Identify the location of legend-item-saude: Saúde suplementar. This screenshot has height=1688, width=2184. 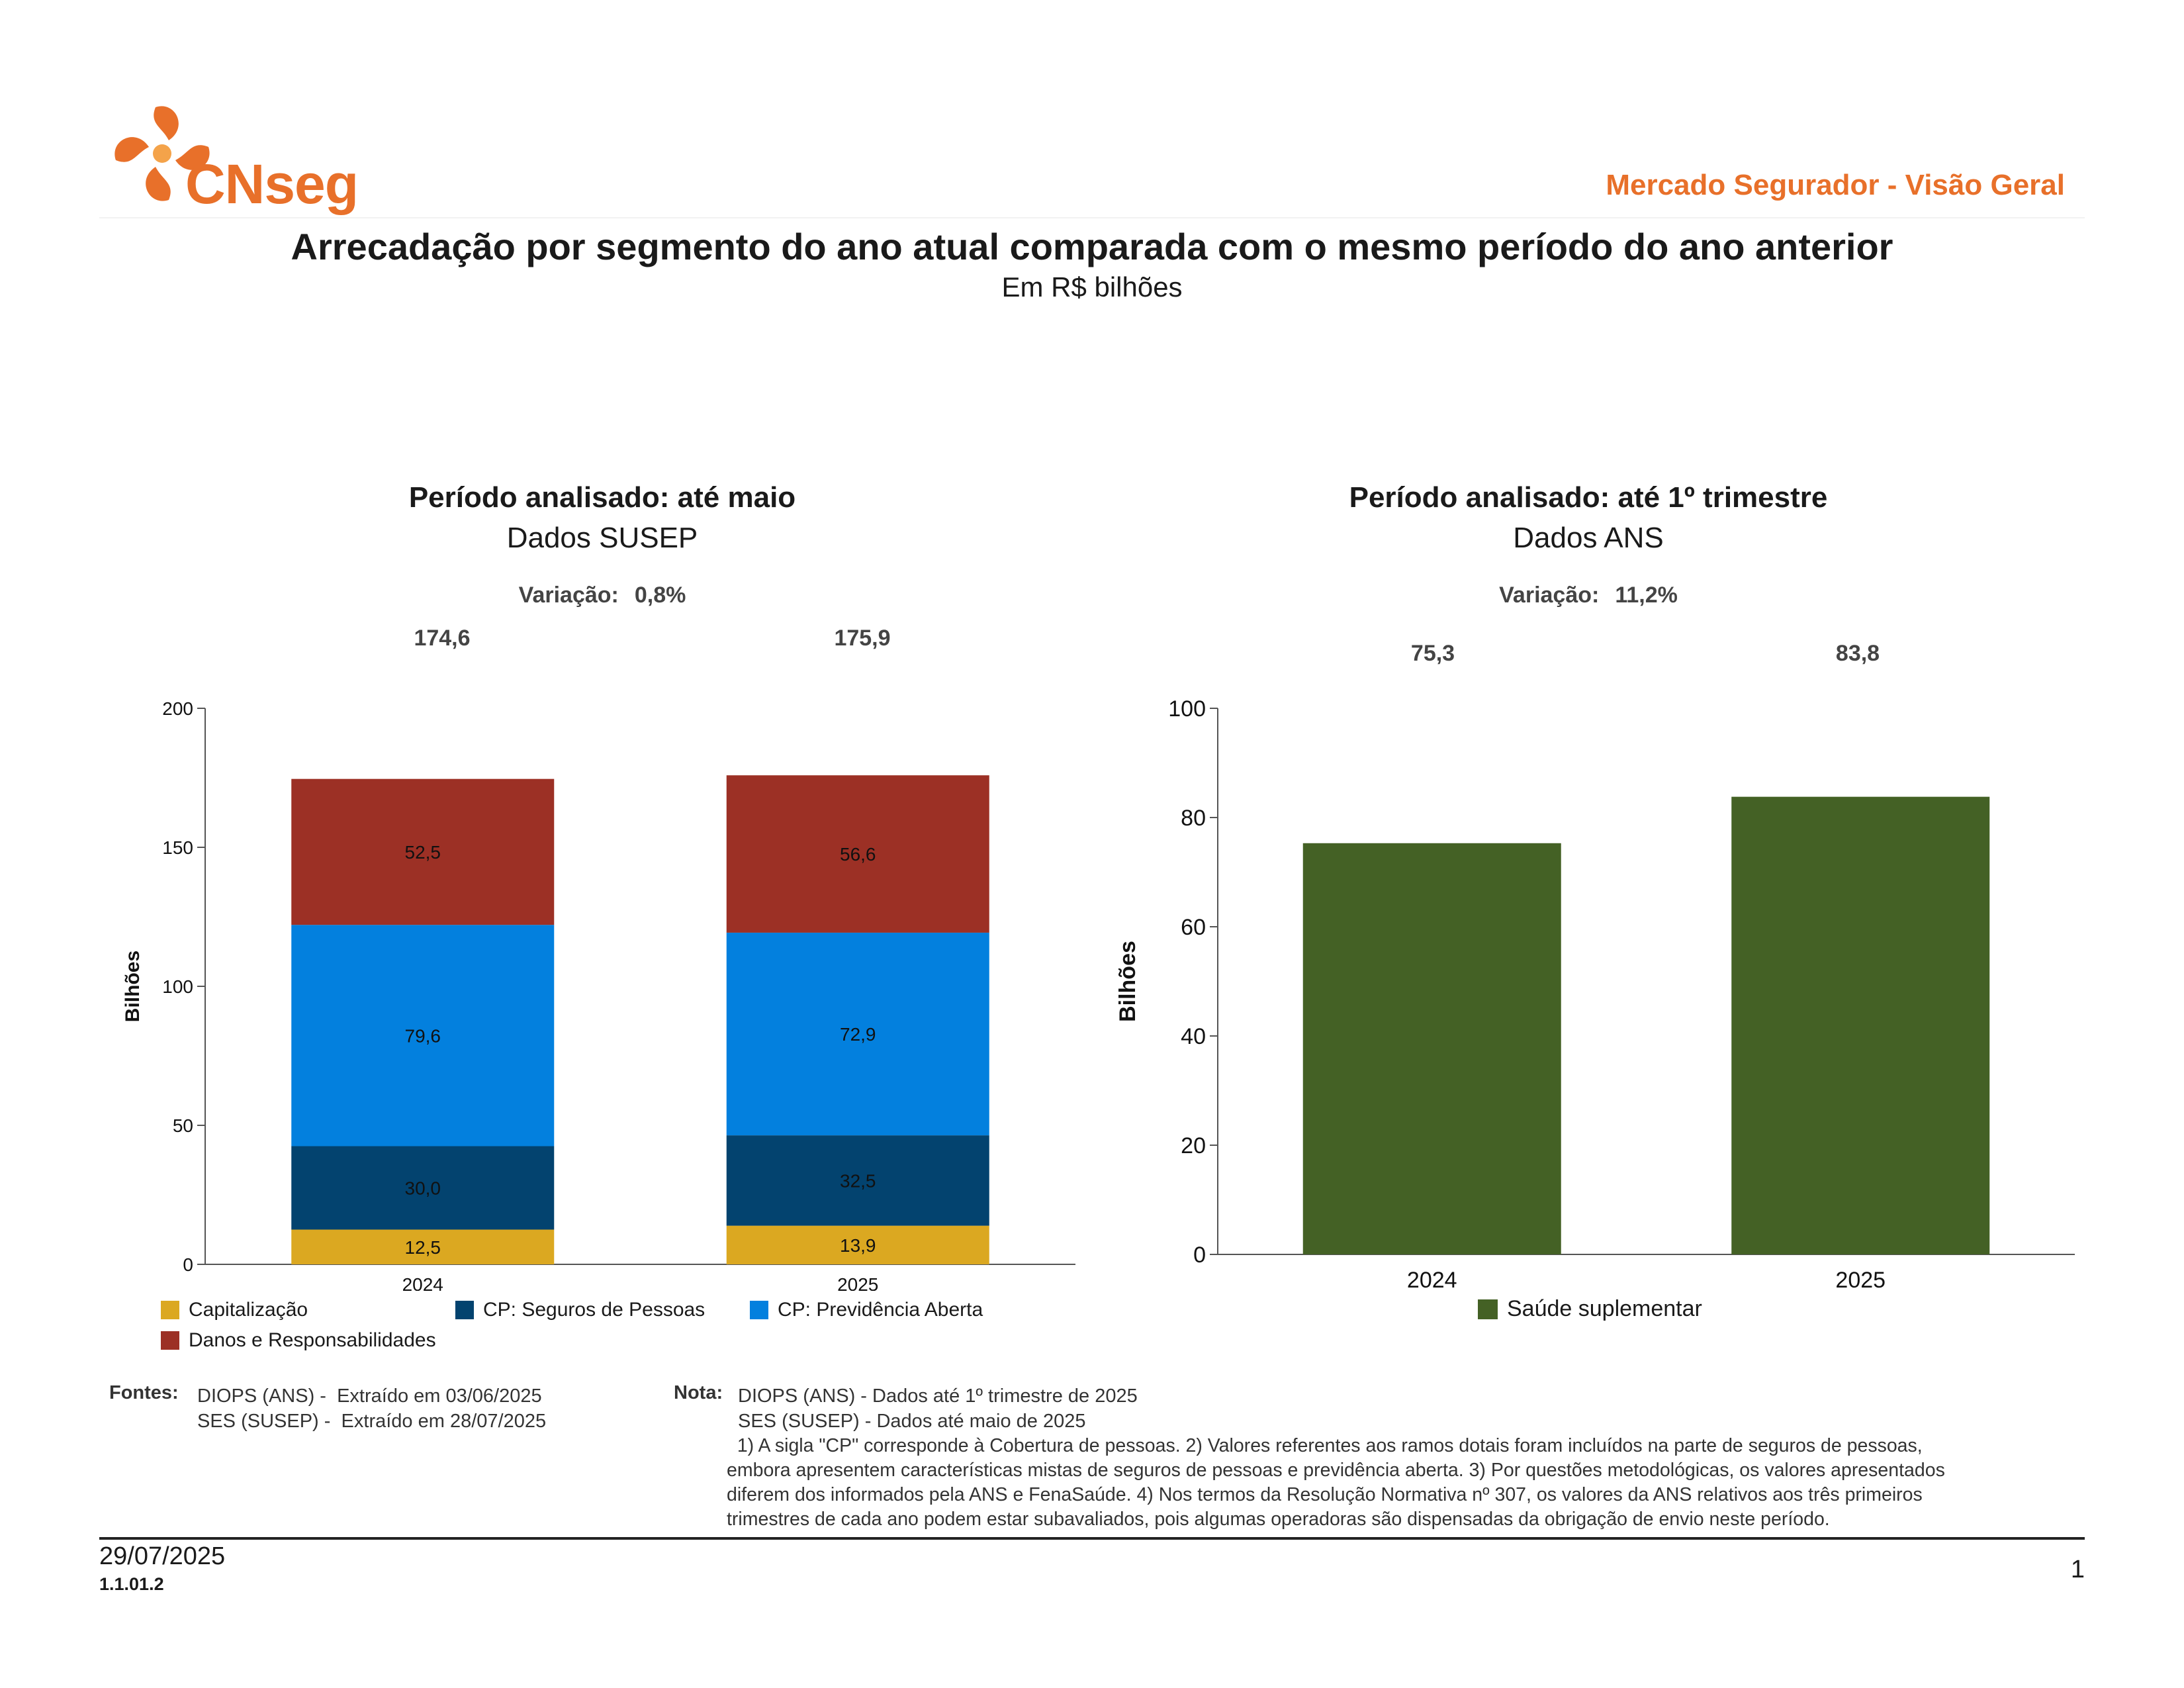
(1590, 1309).